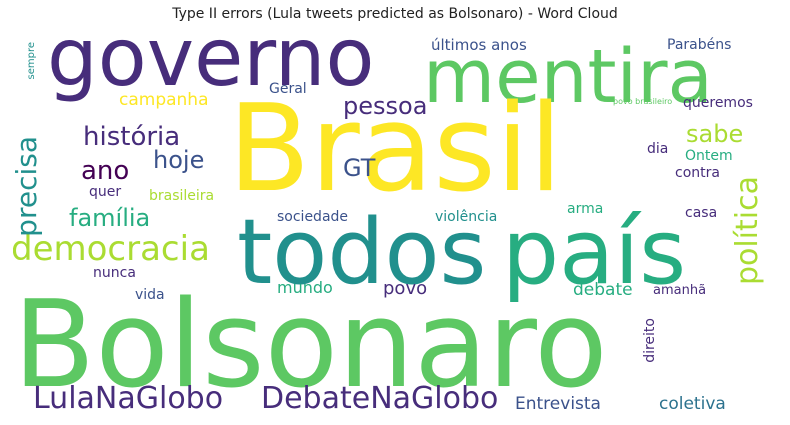  Describe the element at coordinates (362, 252) in the screenshot. I see `word-todos: todos` at that location.